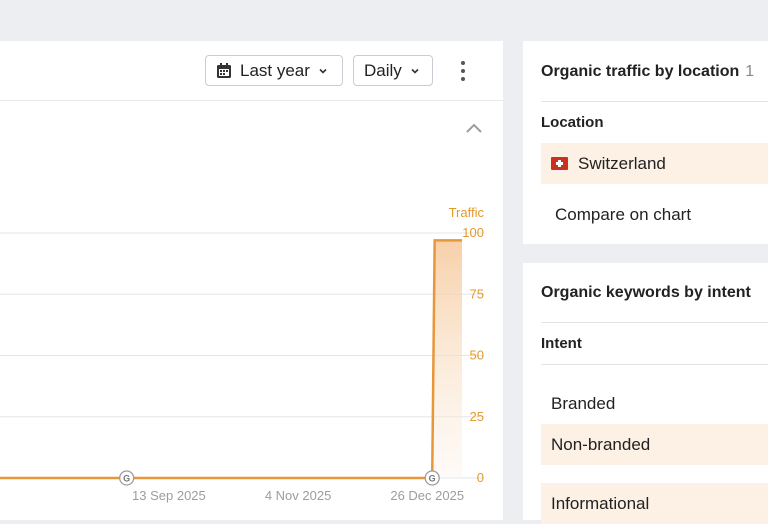  I want to click on interval-label: Daily, so click(383, 70).